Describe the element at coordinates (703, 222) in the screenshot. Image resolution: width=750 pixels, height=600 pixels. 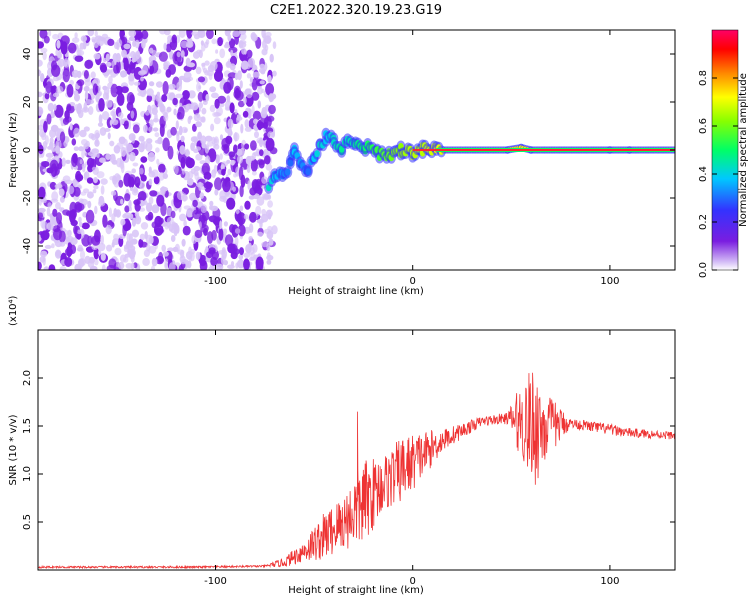
I see `colorbar-tick-label: 0.2` at that location.